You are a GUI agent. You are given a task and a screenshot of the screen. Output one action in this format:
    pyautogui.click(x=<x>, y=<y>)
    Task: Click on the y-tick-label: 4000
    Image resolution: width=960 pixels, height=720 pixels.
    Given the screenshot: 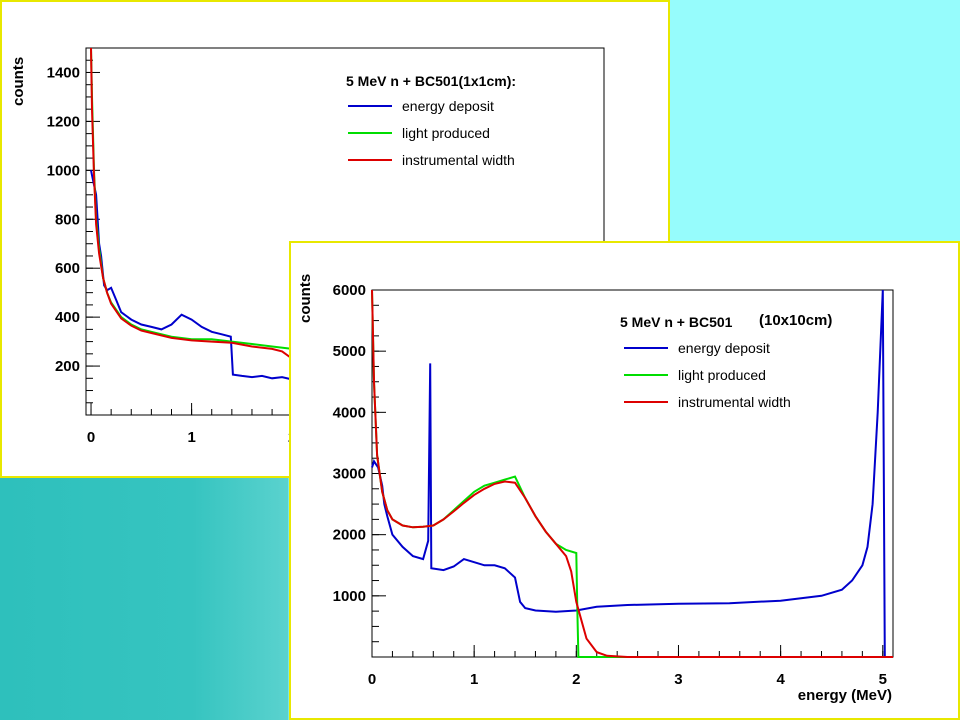 What is the action you would take?
    pyautogui.click(x=349, y=412)
    